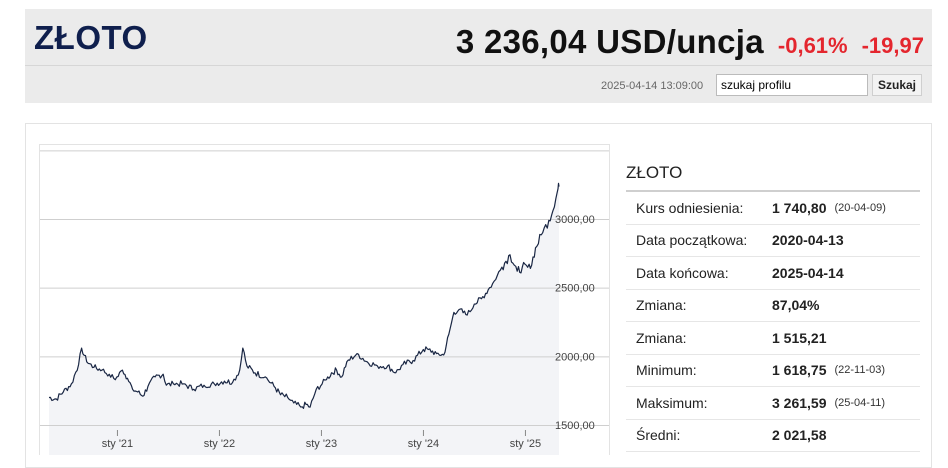 Image resolution: width=948 pixels, height=468 pixels. Describe the element at coordinates (799, 402) in the screenshot. I see `stat-value: 3 261,59` at that location.